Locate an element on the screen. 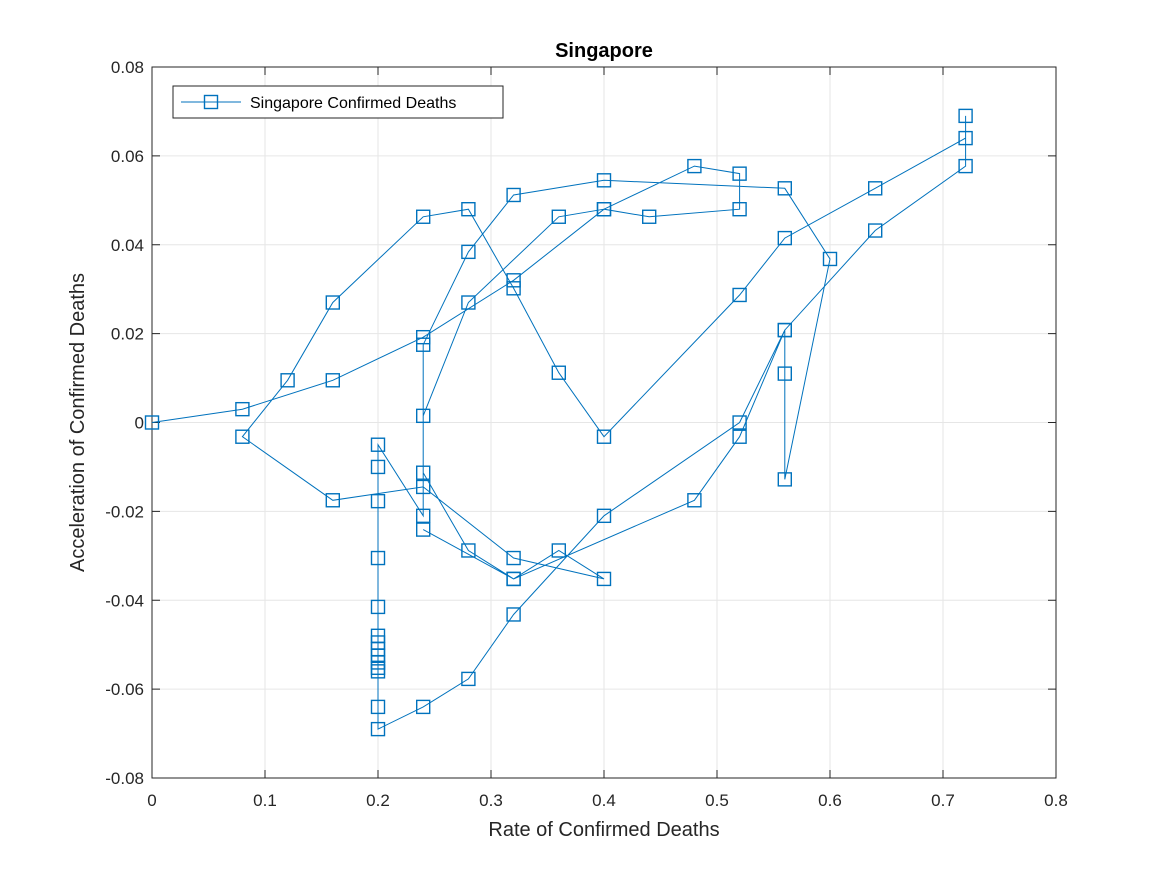  y-axis-label: Acceleration of Confirmed Deaths is located at coordinates (78, 422).